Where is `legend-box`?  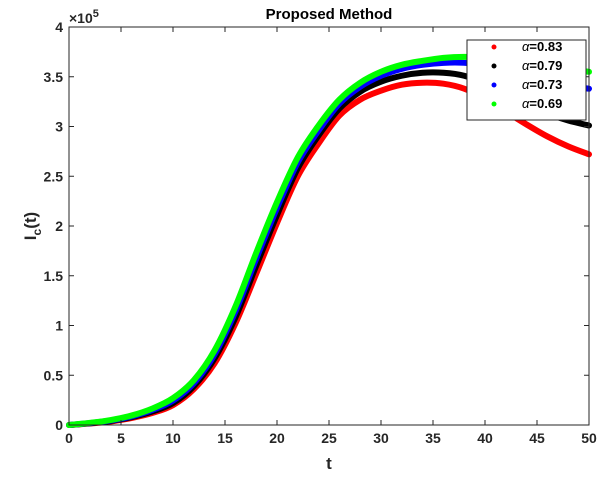
legend-box is located at coordinates (526, 80).